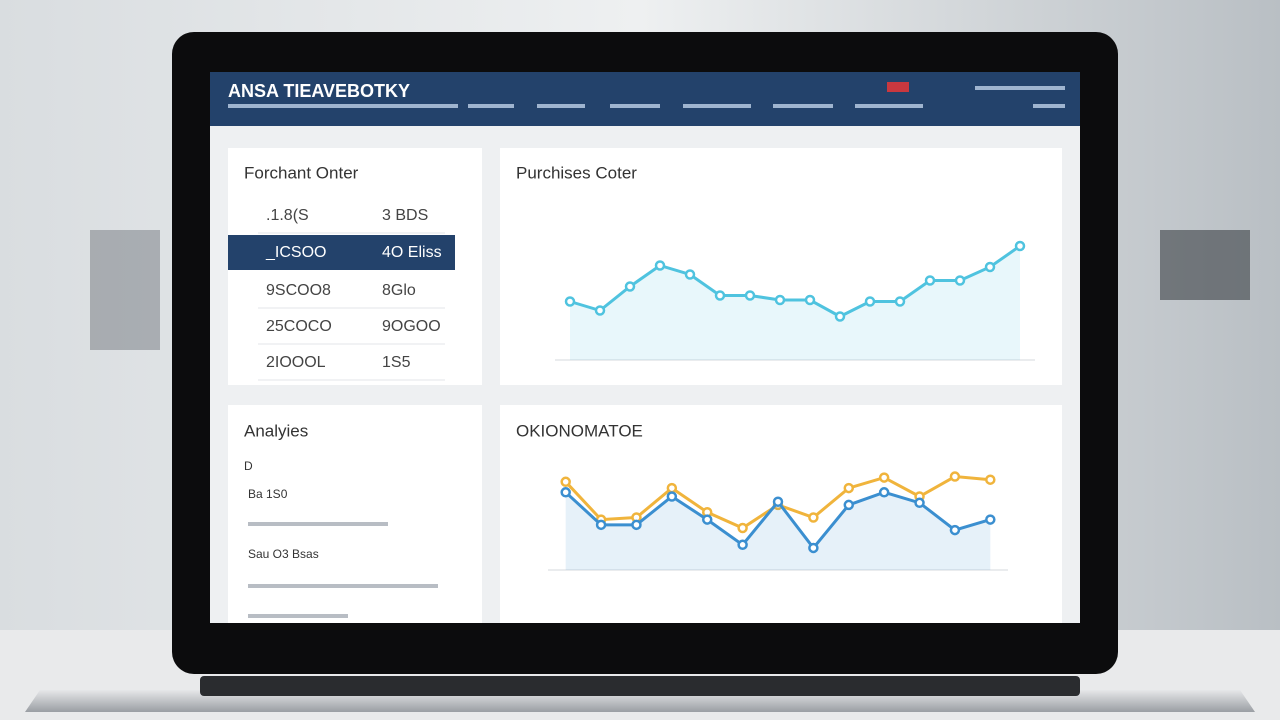 The width and height of the screenshot is (1280, 725). Describe the element at coordinates (795, 281) in the screenshot. I see `line` at that location.